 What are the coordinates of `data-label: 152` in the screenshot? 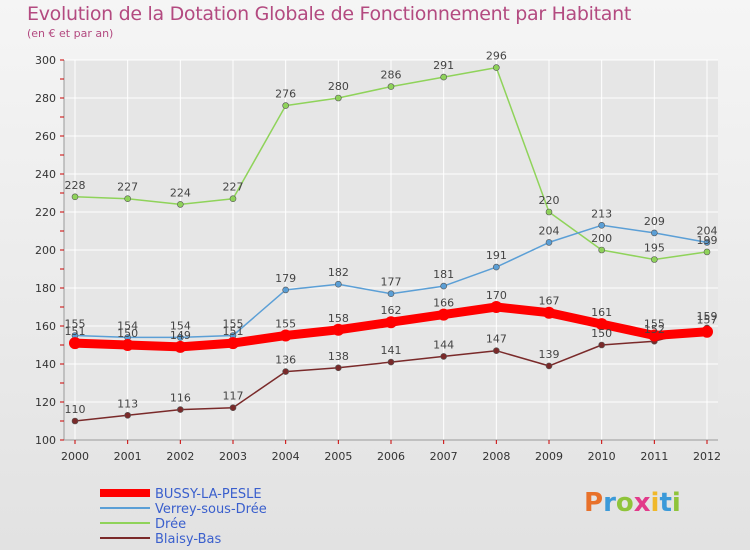 It's located at (654, 329).